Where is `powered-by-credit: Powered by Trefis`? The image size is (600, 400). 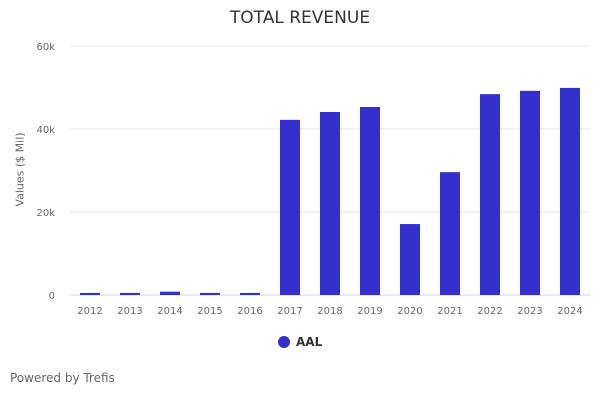
powered-by-credit: Powered by Trefis is located at coordinates (62, 378).